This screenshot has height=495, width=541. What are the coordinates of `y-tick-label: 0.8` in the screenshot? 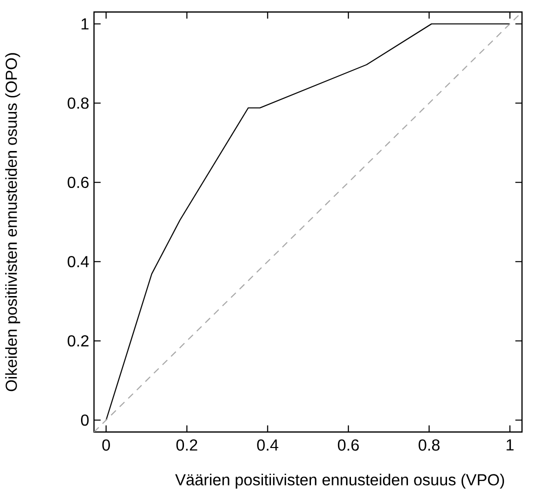 It's located at (78, 103).